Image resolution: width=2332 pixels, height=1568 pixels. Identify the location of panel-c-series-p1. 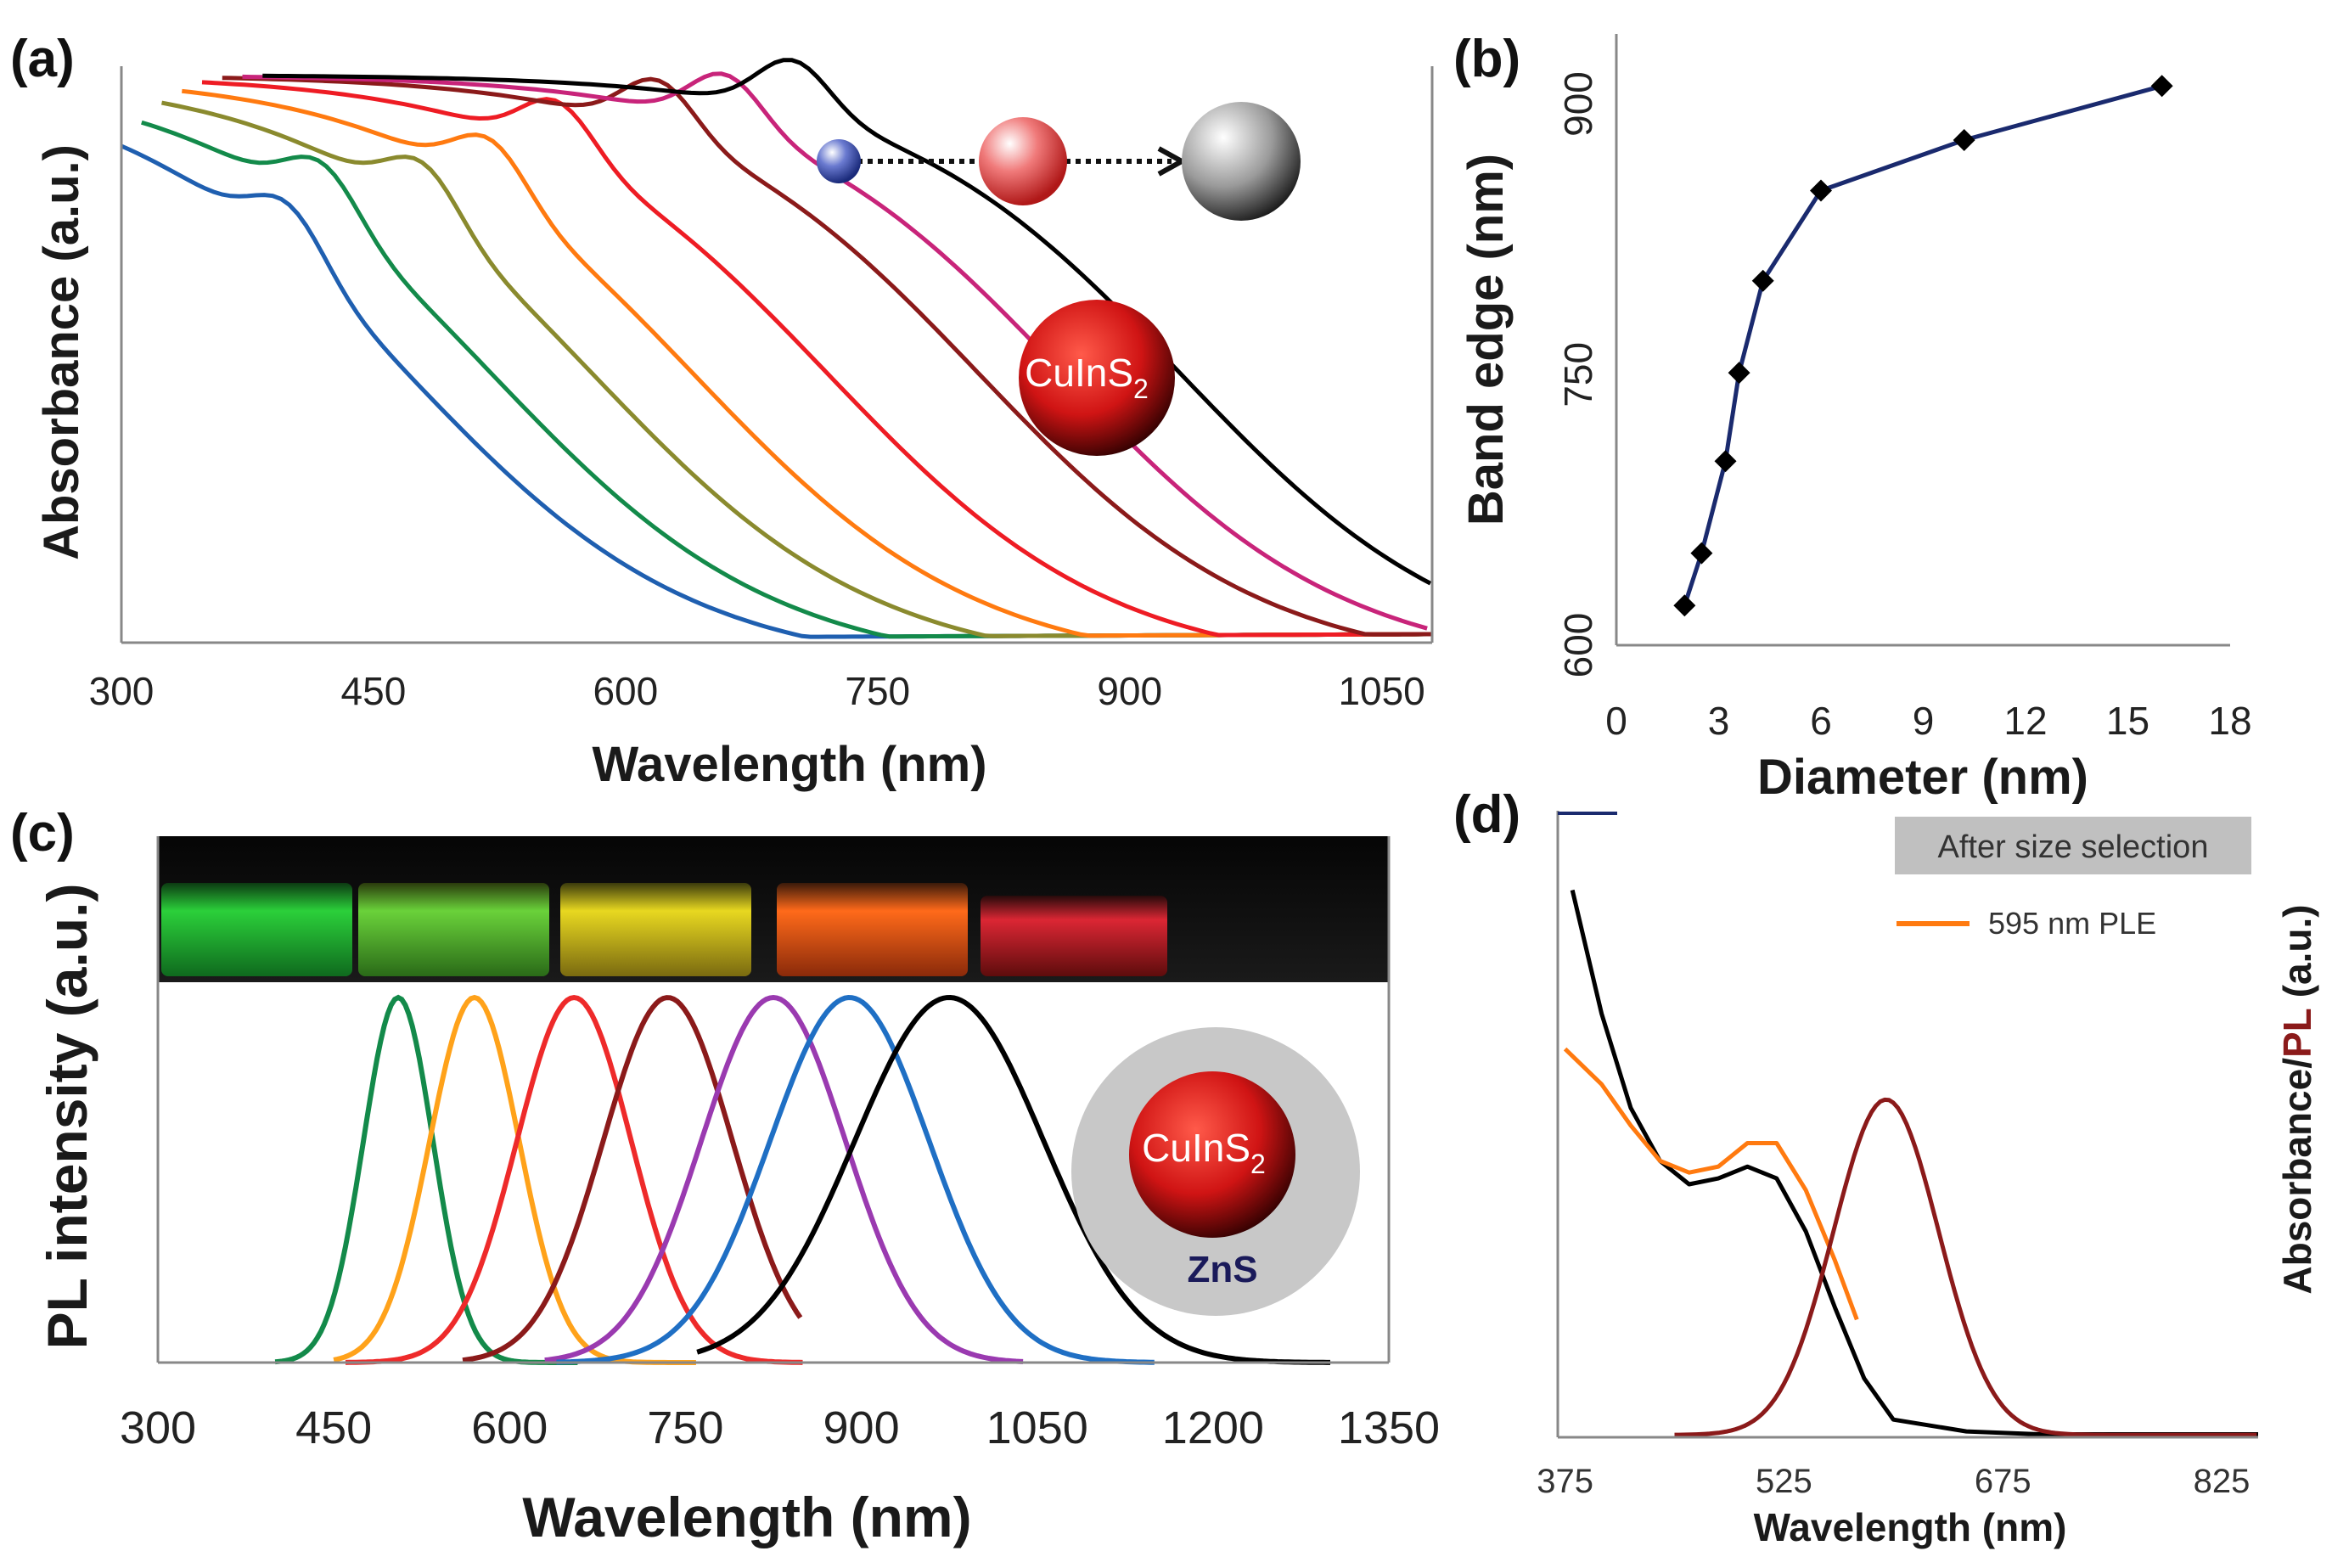
(426, 1179).